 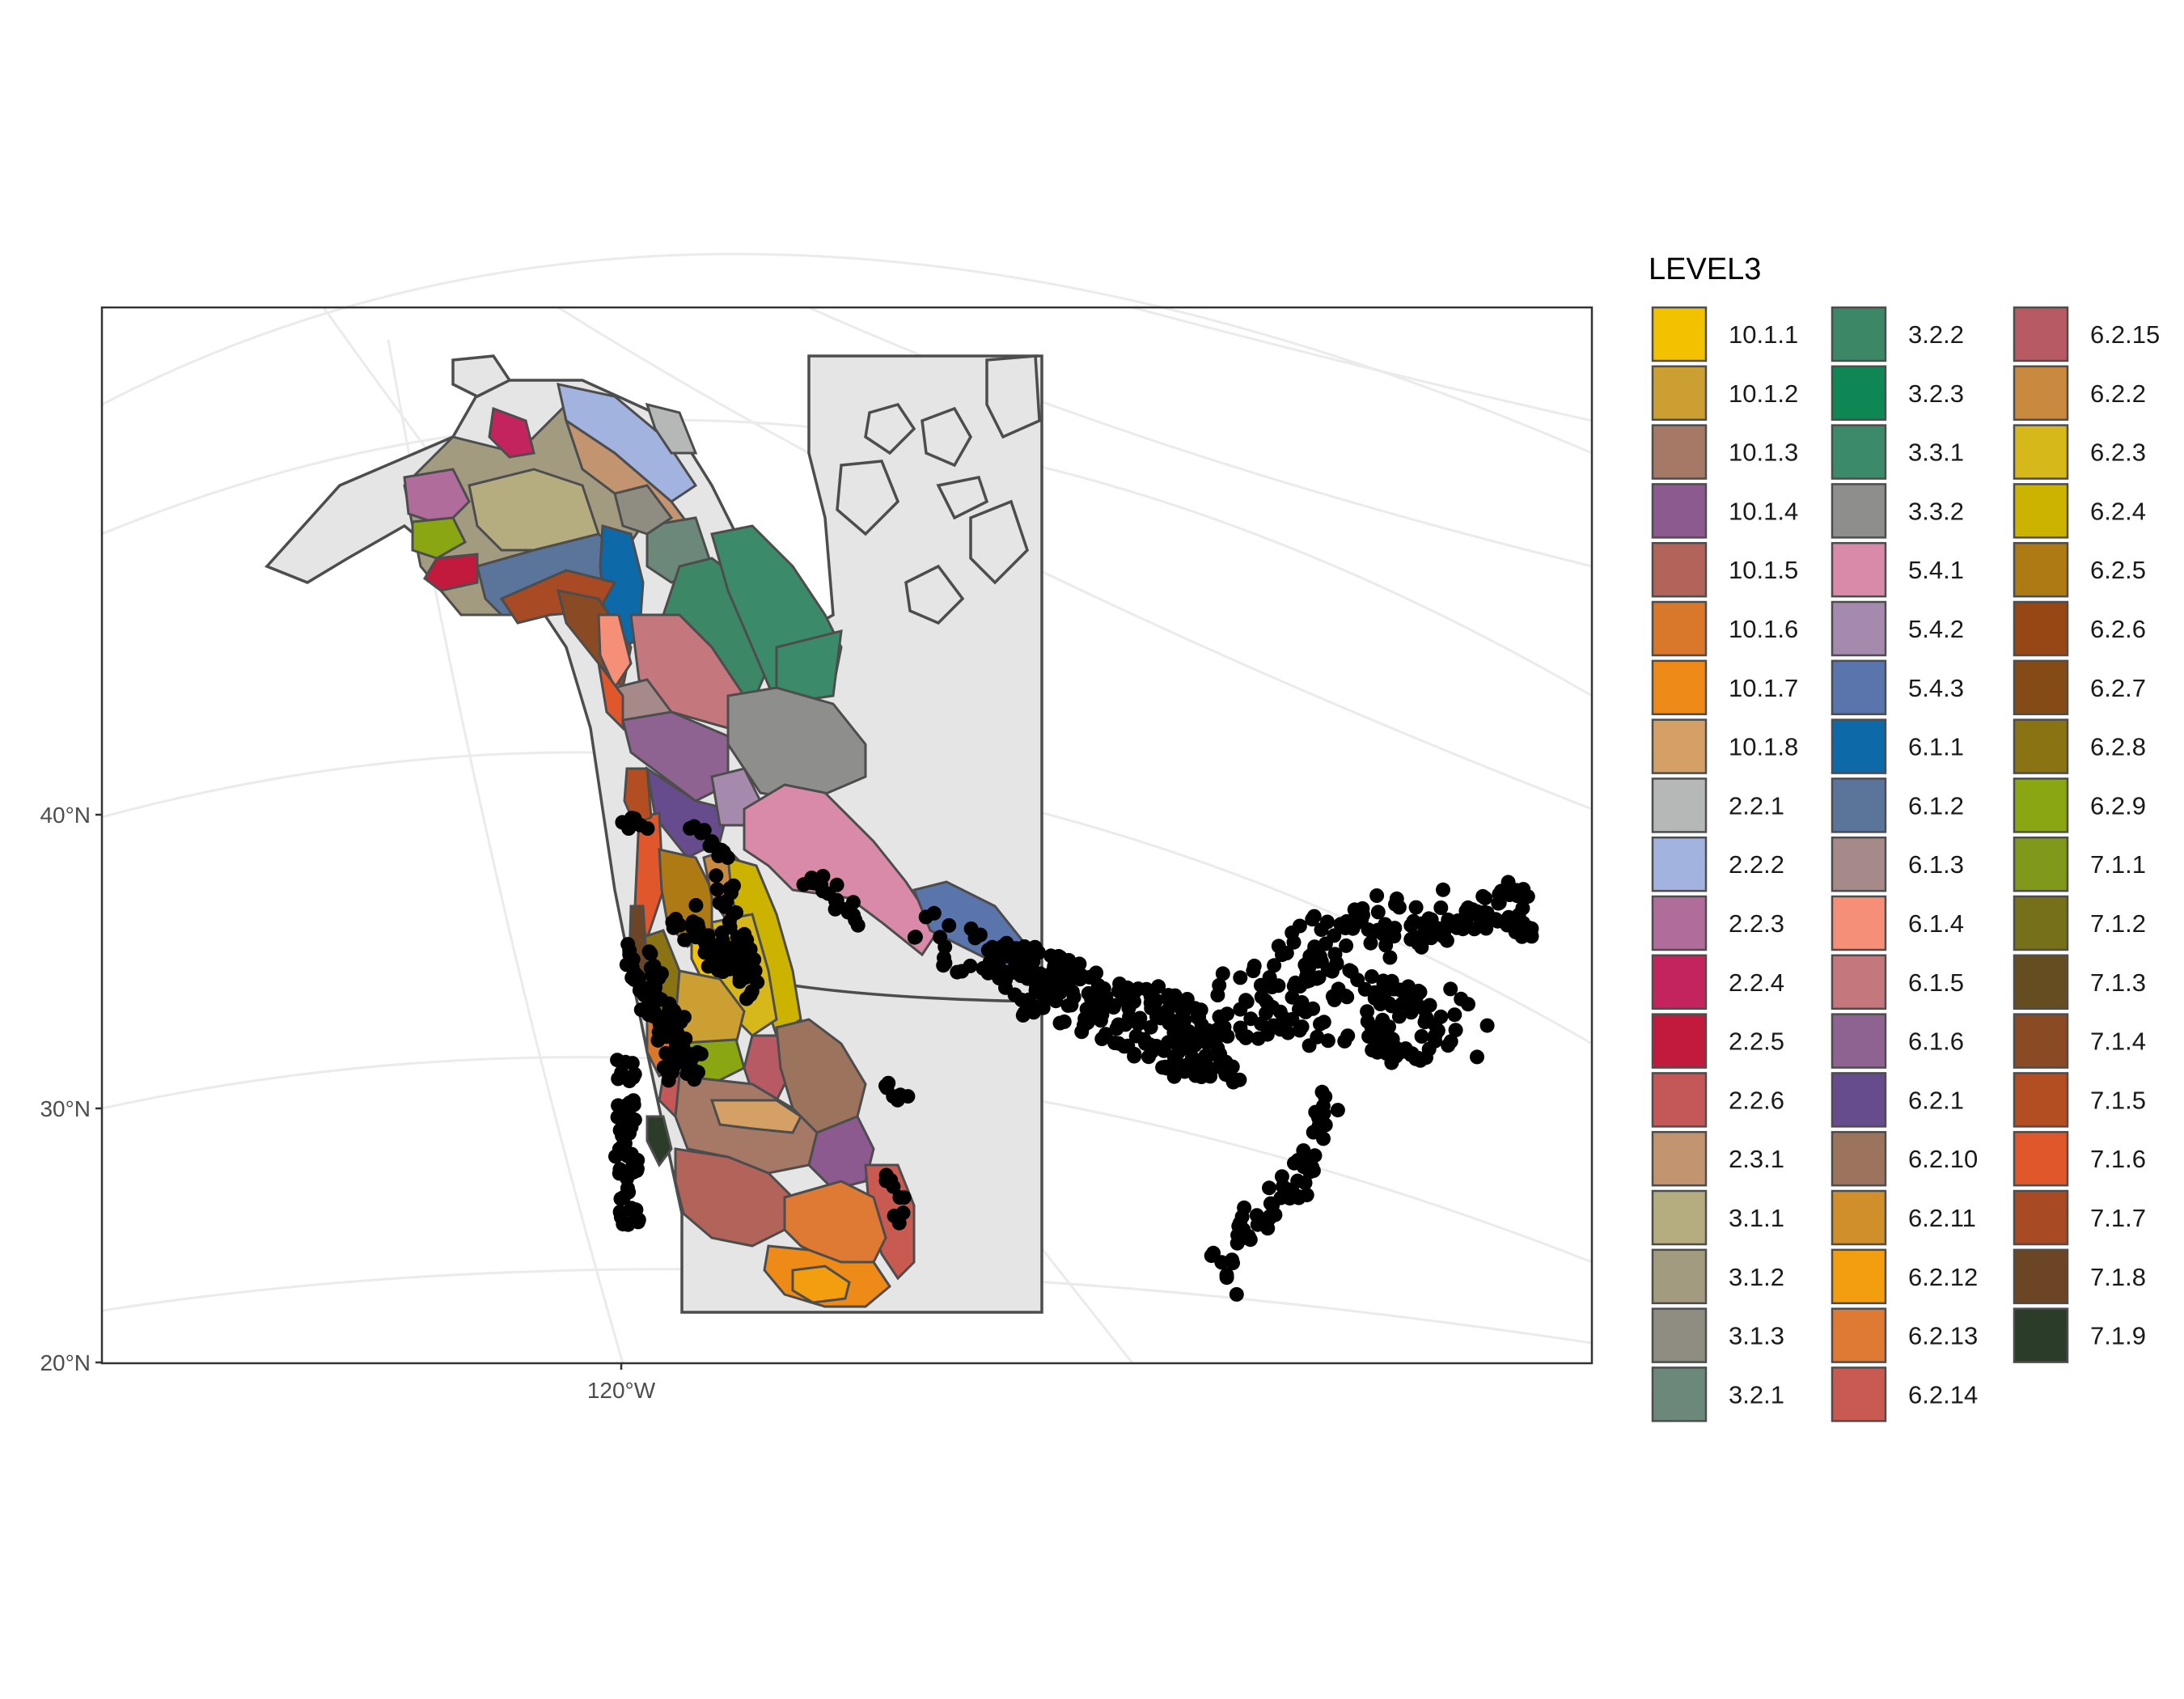 What do you see at coordinates (1943, 1159) in the screenshot?
I see `legend-label-6-2-10: 6.2.10` at bounding box center [1943, 1159].